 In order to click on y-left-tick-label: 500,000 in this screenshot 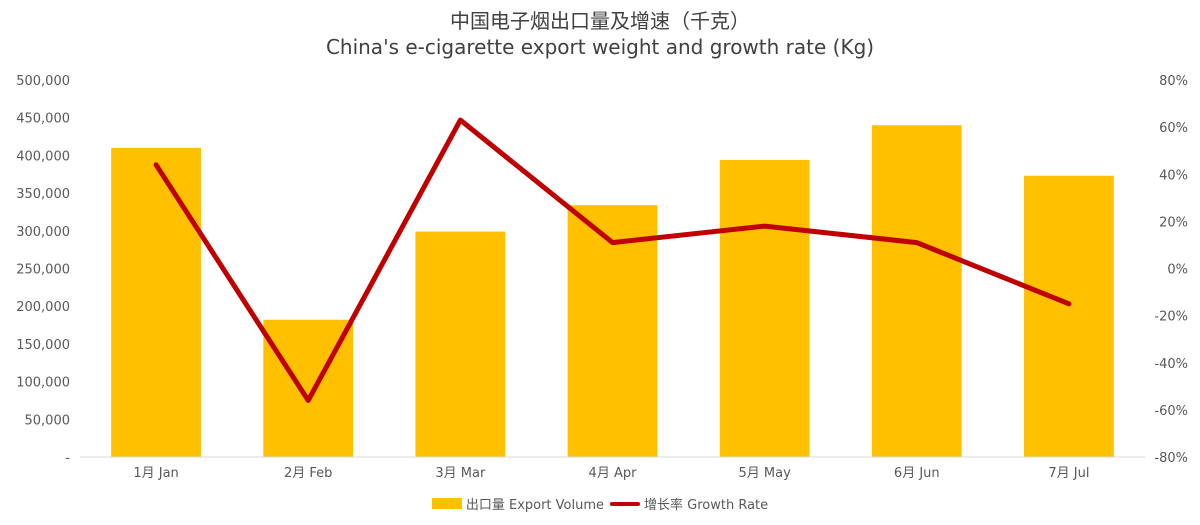, I will do `click(43, 81)`.